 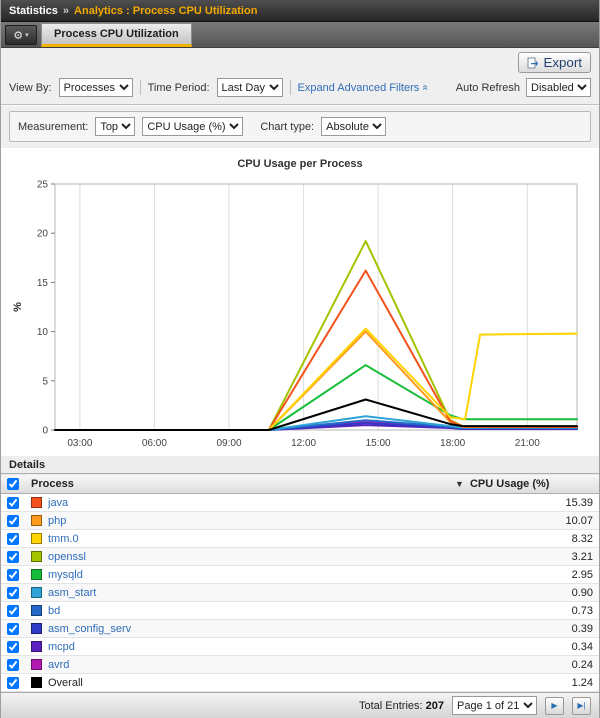 What do you see at coordinates (300, 646) in the screenshot?
I see `table-row: mcpd 0.34` at bounding box center [300, 646].